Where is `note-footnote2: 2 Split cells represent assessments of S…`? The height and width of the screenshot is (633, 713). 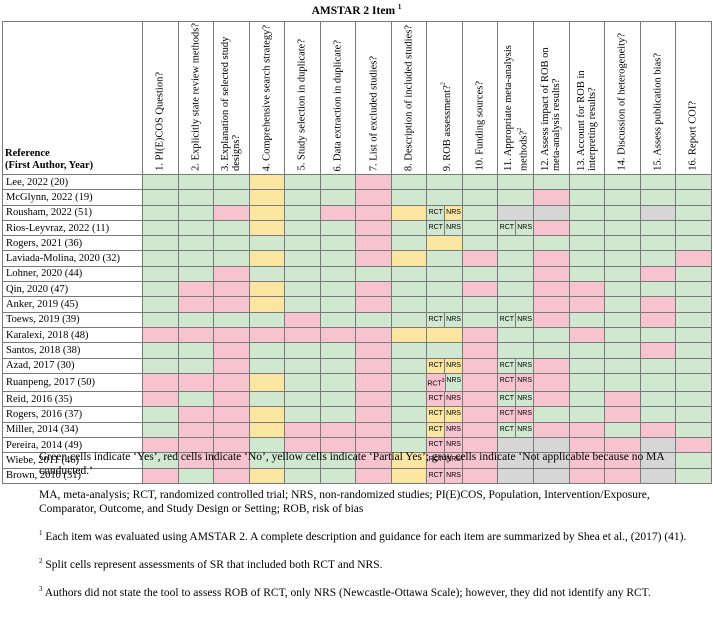 note-footnote2: 2 Split cells represent assessments of S… is located at coordinates (374, 563).